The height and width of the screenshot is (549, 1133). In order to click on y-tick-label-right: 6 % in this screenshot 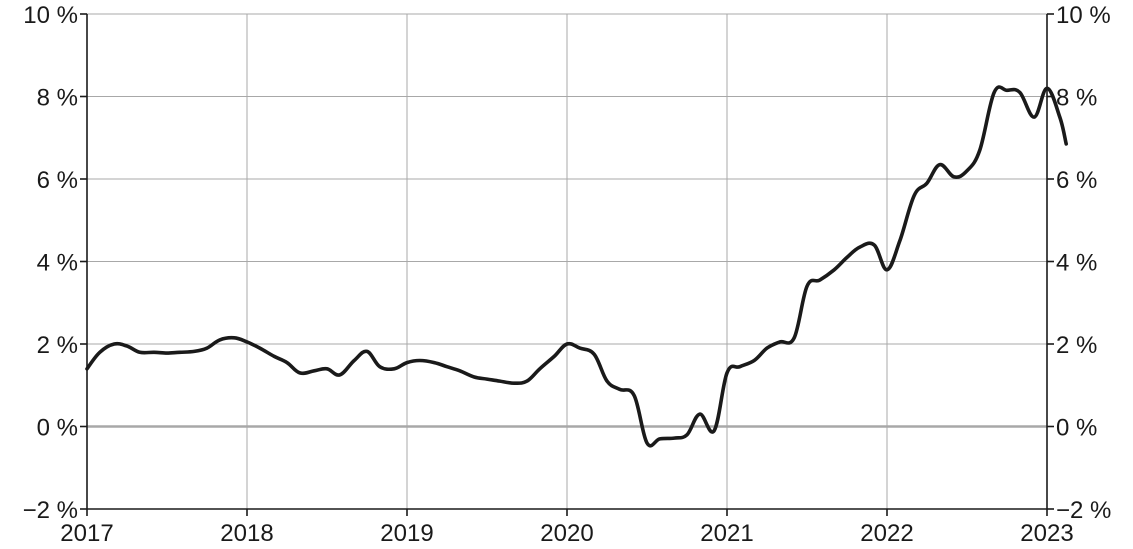, I will do `click(1076, 180)`.